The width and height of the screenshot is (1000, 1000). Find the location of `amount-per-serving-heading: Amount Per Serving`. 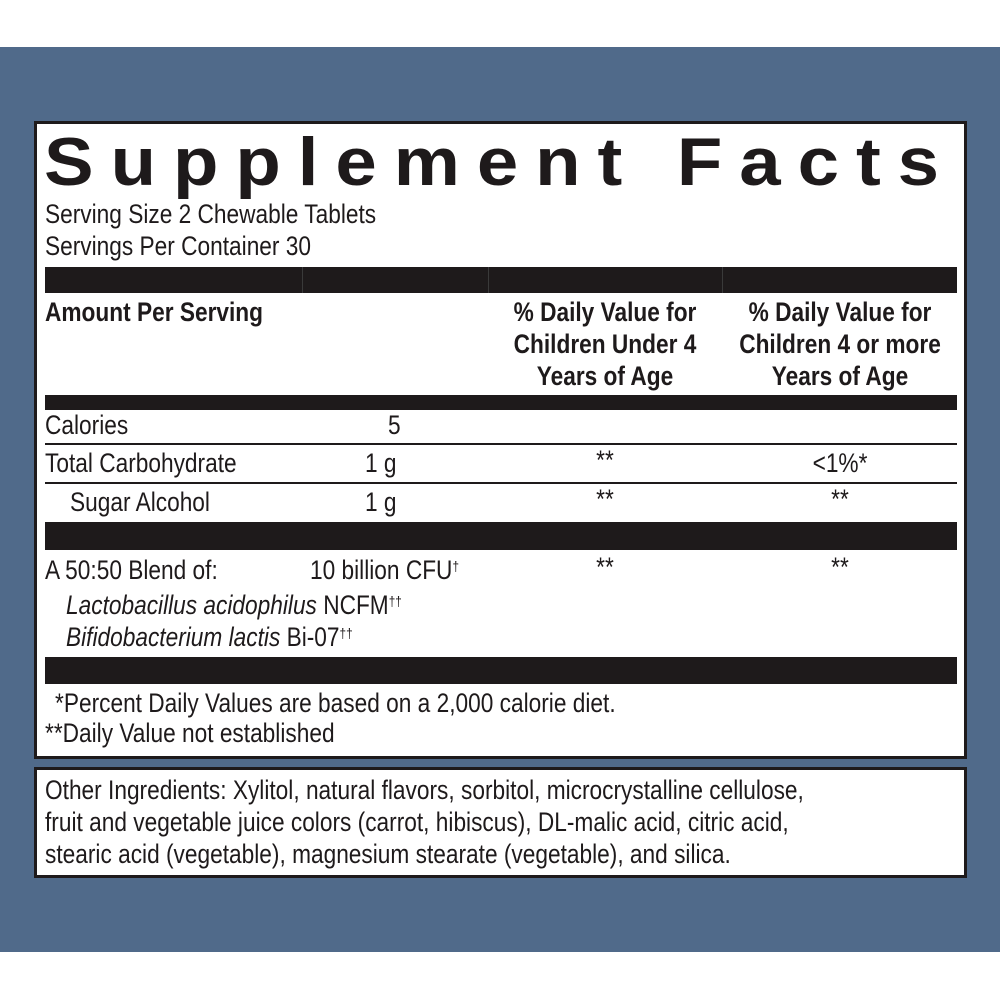

amount-per-serving-heading: Amount Per Serving is located at coordinates (154, 312).